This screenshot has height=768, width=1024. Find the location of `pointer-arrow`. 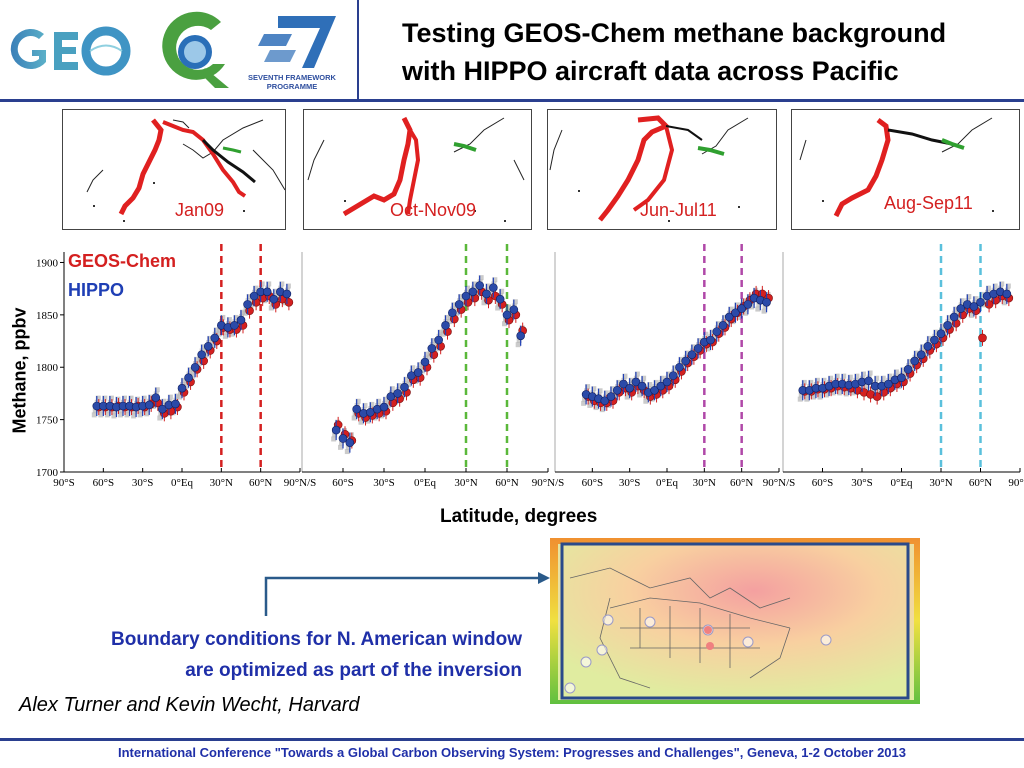

pointer-arrow is located at coordinates (407, 594).